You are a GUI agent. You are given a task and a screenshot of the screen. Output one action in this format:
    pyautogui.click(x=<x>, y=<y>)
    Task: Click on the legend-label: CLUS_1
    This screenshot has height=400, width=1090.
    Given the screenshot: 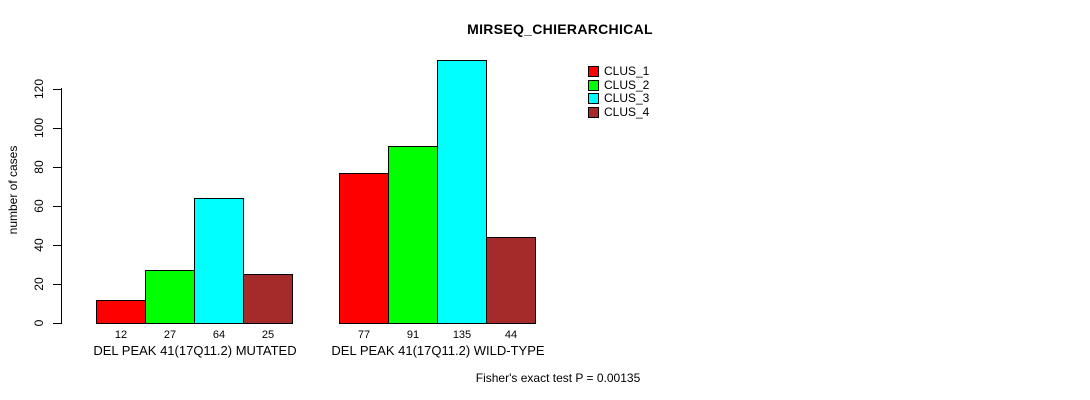 What is the action you would take?
    pyautogui.click(x=627, y=71)
    